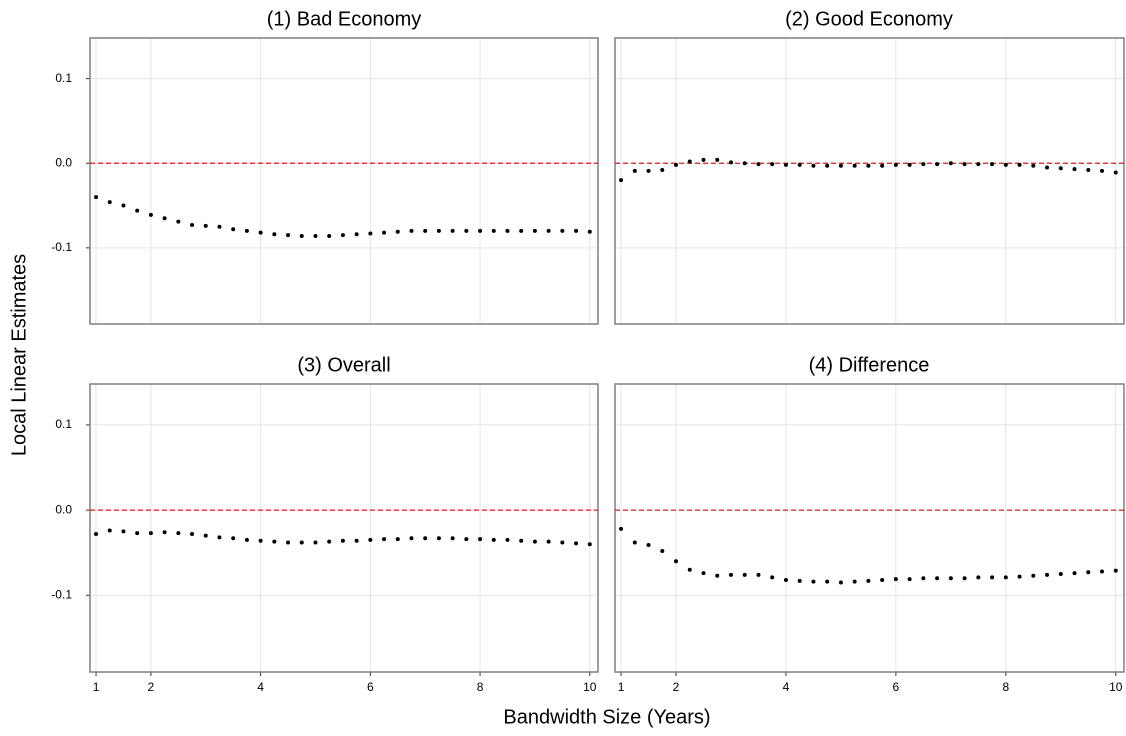 This screenshot has height=736, width=1126. What do you see at coordinates (260, 687) in the screenshot?
I see `x-tick-label: 4` at bounding box center [260, 687].